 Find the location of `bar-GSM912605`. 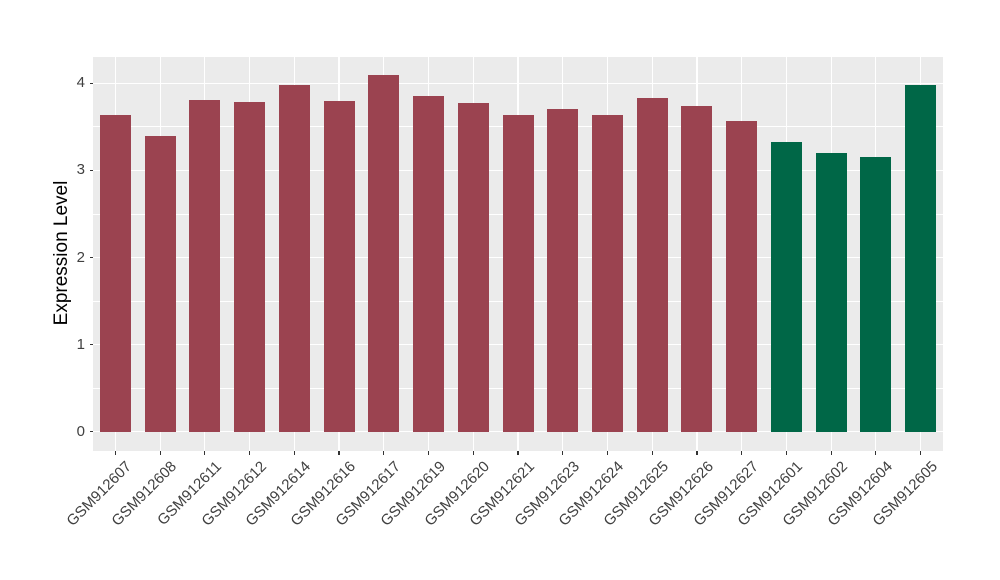

bar-GSM912605 is located at coordinates (921, 258).